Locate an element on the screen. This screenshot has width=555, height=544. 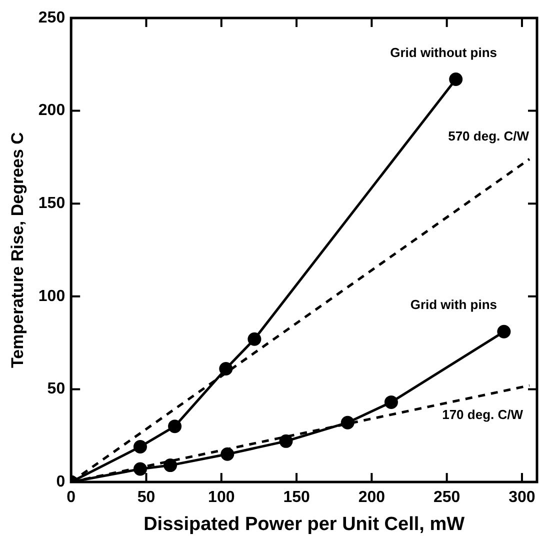
series-label: 570 deg. C/W is located at coordinates (489, 136).